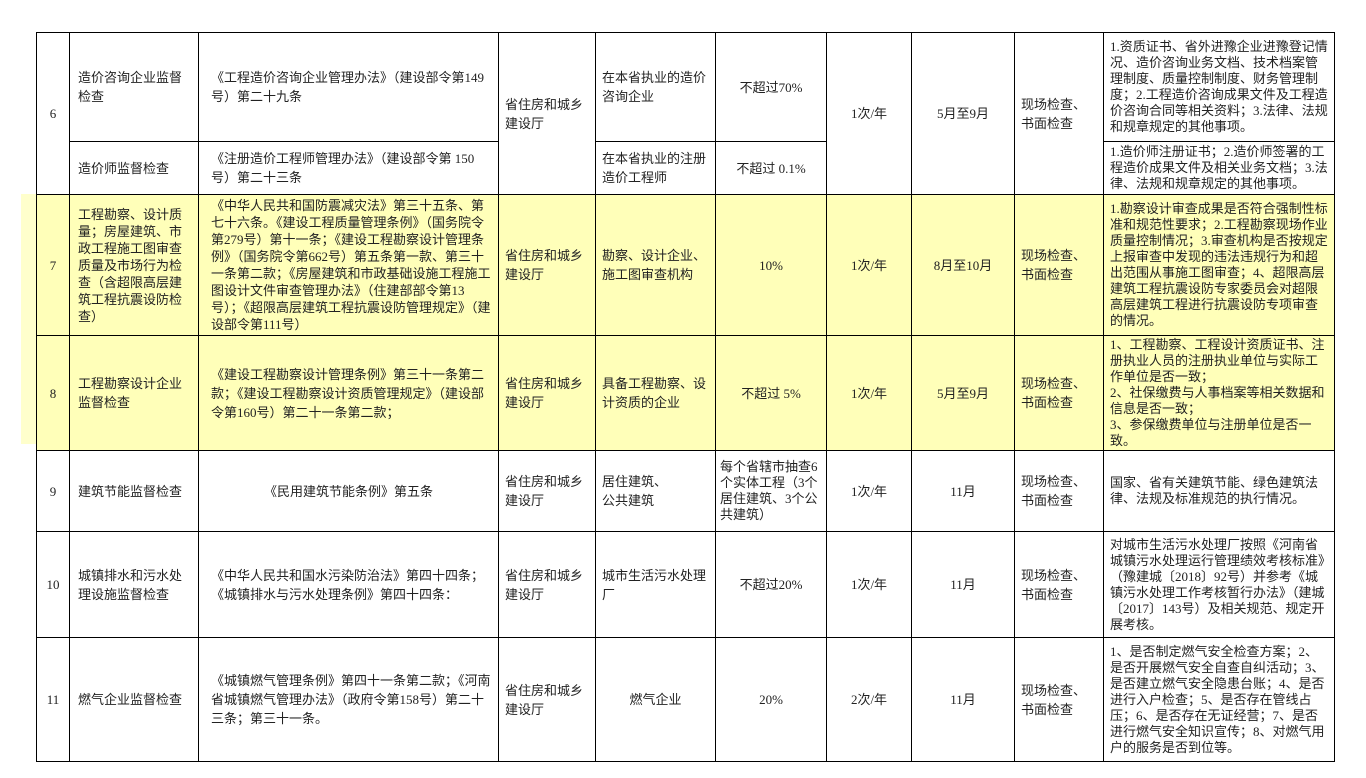 This screenshot has height=778, width=1366. I want to click on sampling-ratio: 不超过20%, so click(771, 584).